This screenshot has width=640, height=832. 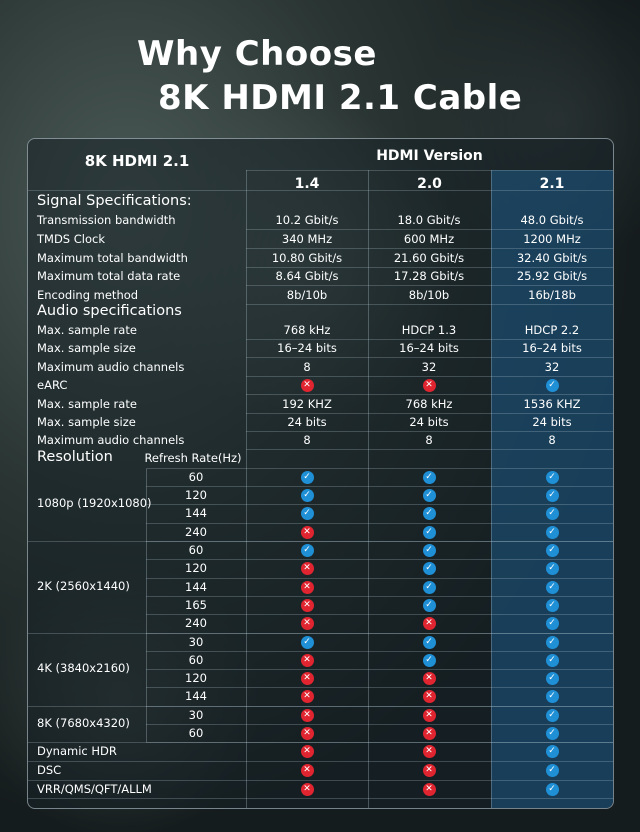 I want to click on row-label: Maximum total bandwidth, so click(x=112, y=257).